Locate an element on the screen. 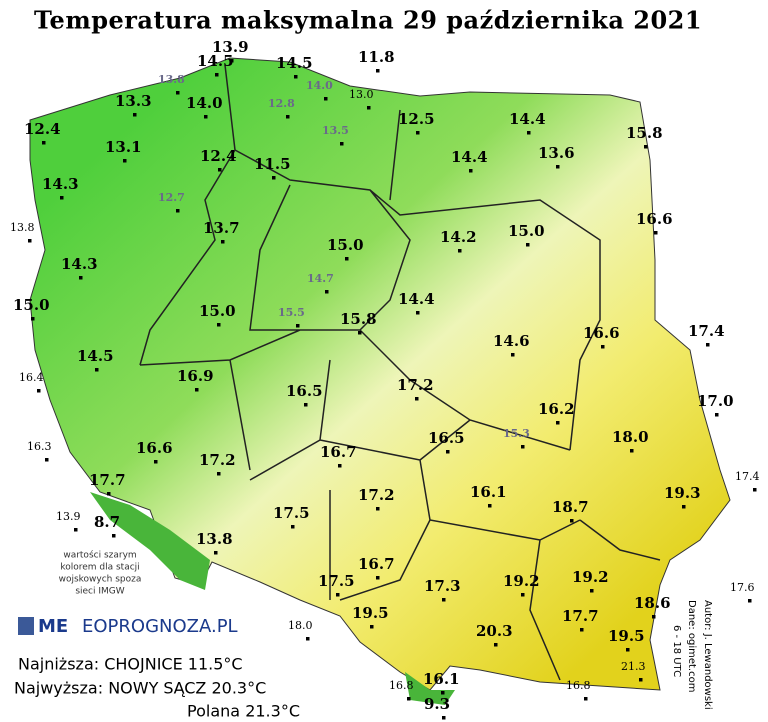  logo-icon is located at coordinates (26, 626).